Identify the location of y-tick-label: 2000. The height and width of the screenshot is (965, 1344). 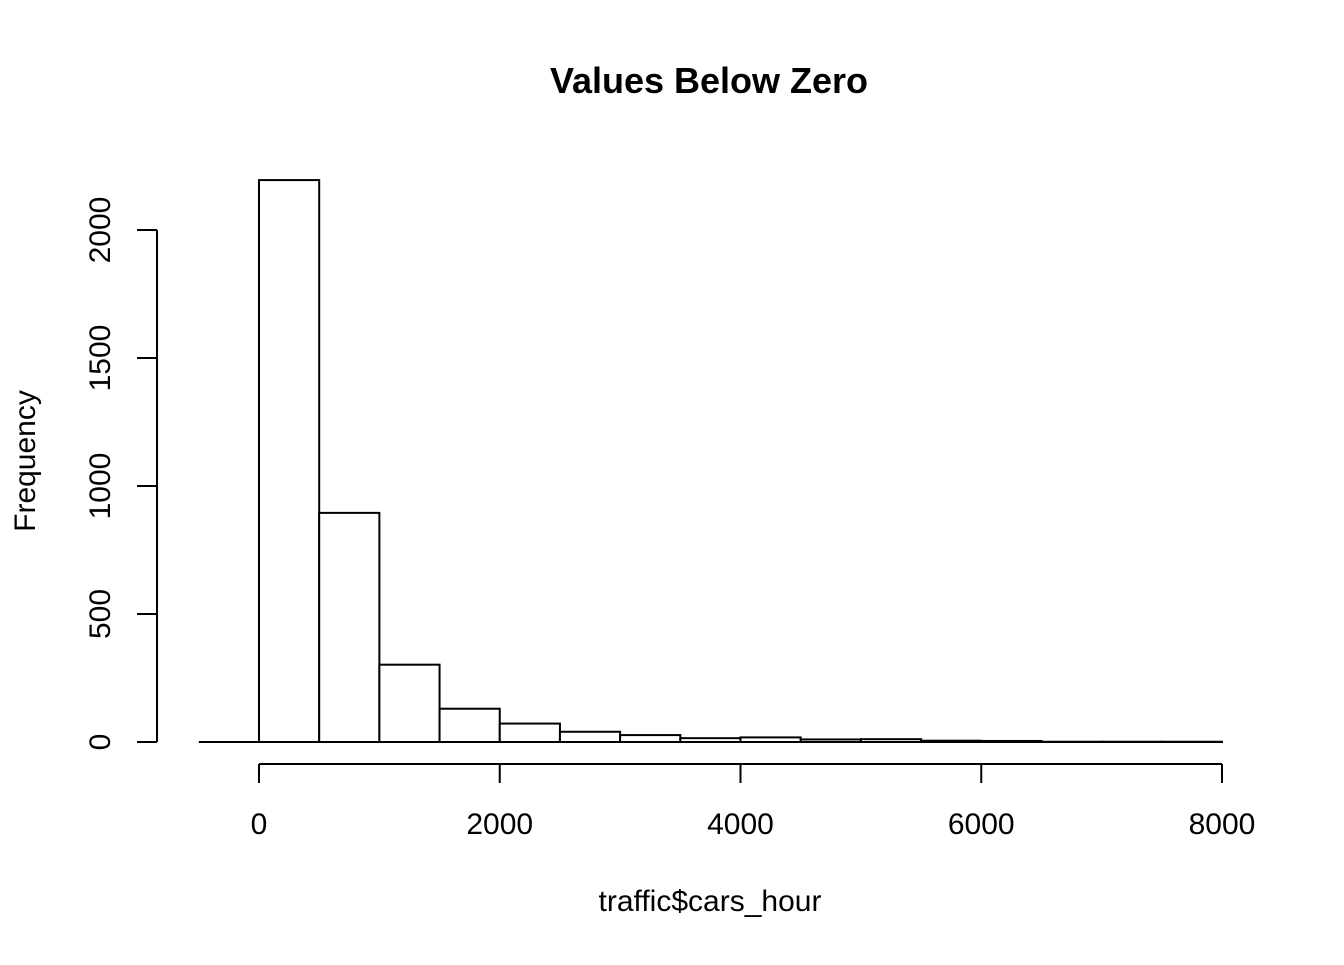
(100, 230).